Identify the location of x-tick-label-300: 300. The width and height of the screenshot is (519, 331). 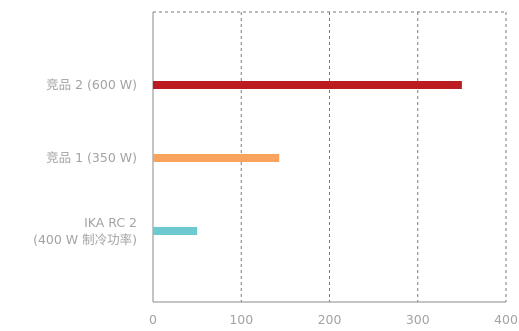
(418, 319).